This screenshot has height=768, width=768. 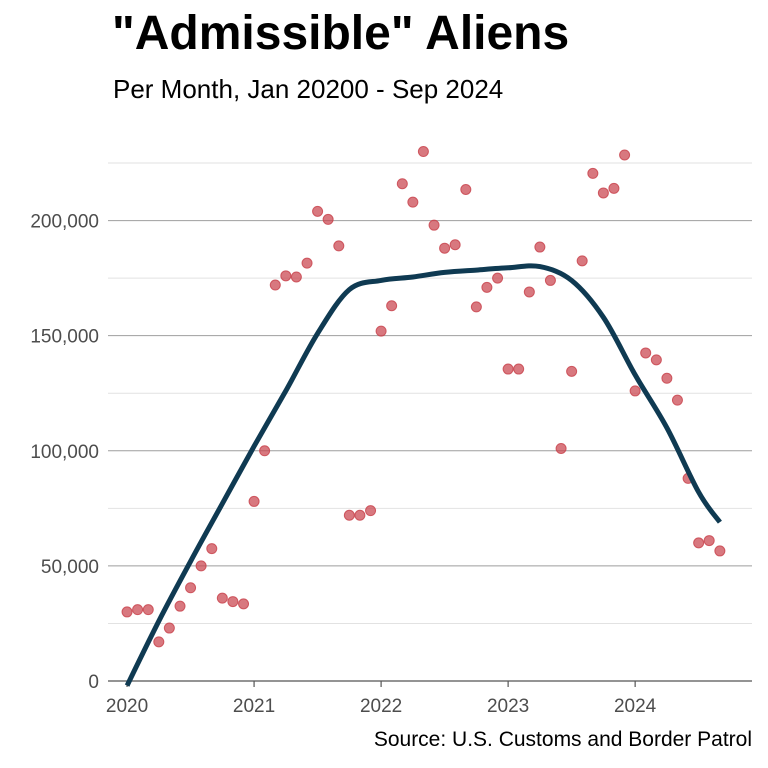 I want to click on x-tick-label: 2024, so click(x=635, y=706).